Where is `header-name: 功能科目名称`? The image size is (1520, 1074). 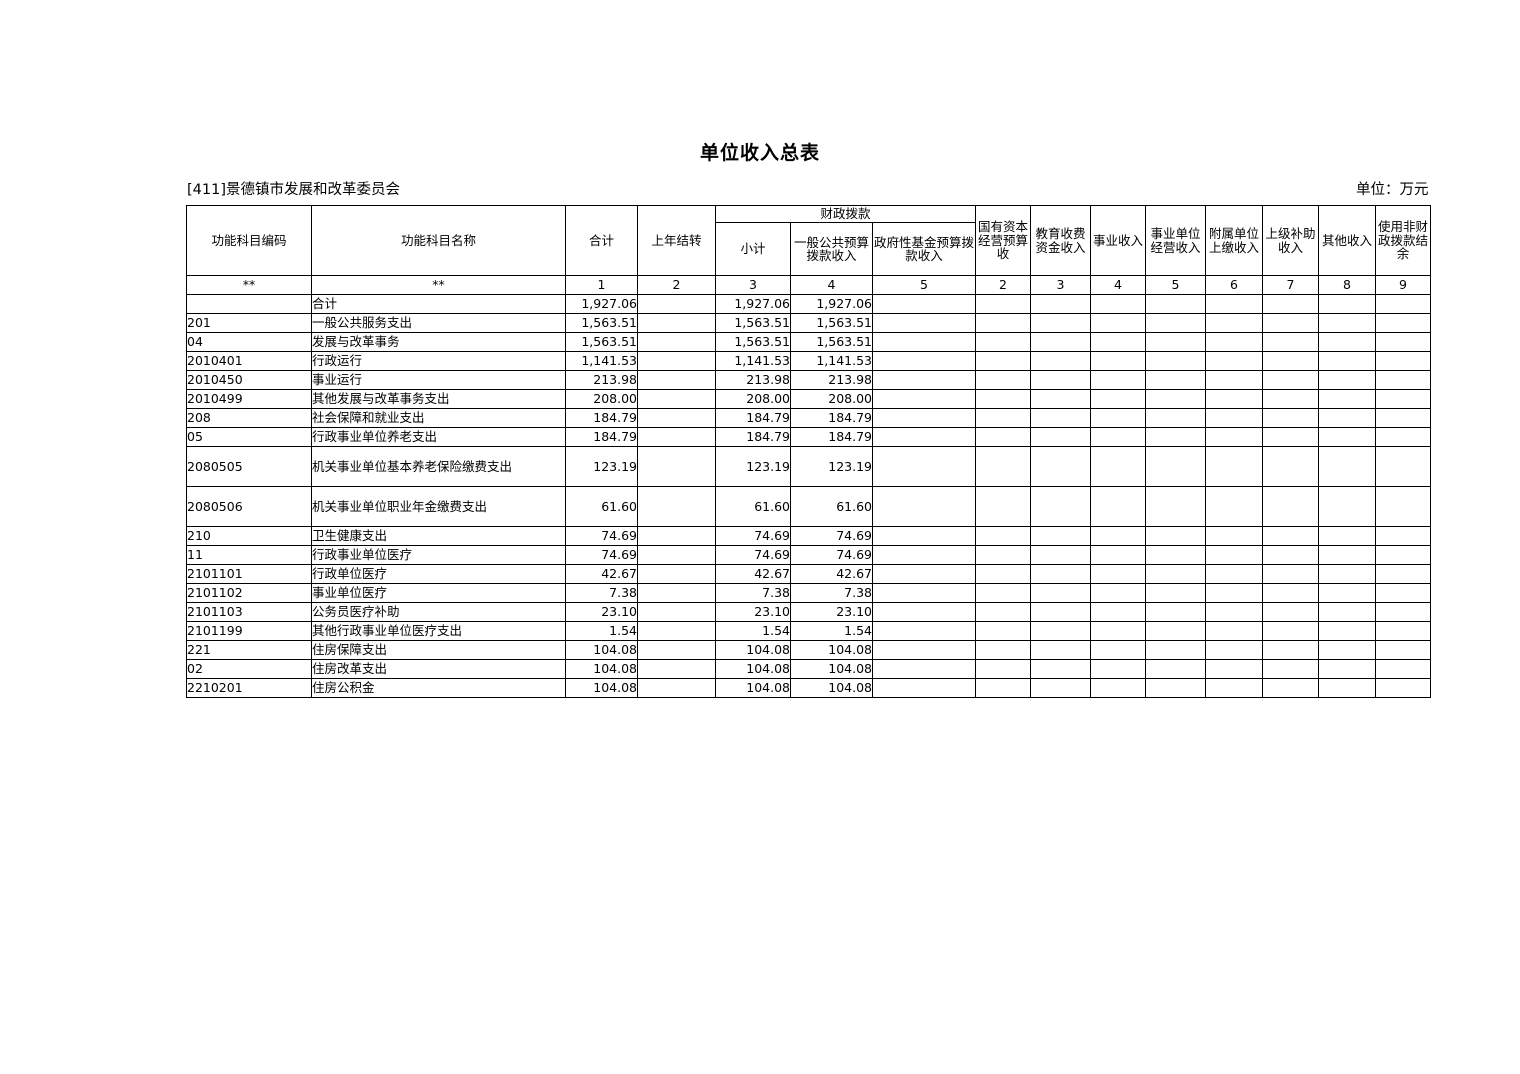
header-name: 功能科目名称 is located at coordinates (438, 240).